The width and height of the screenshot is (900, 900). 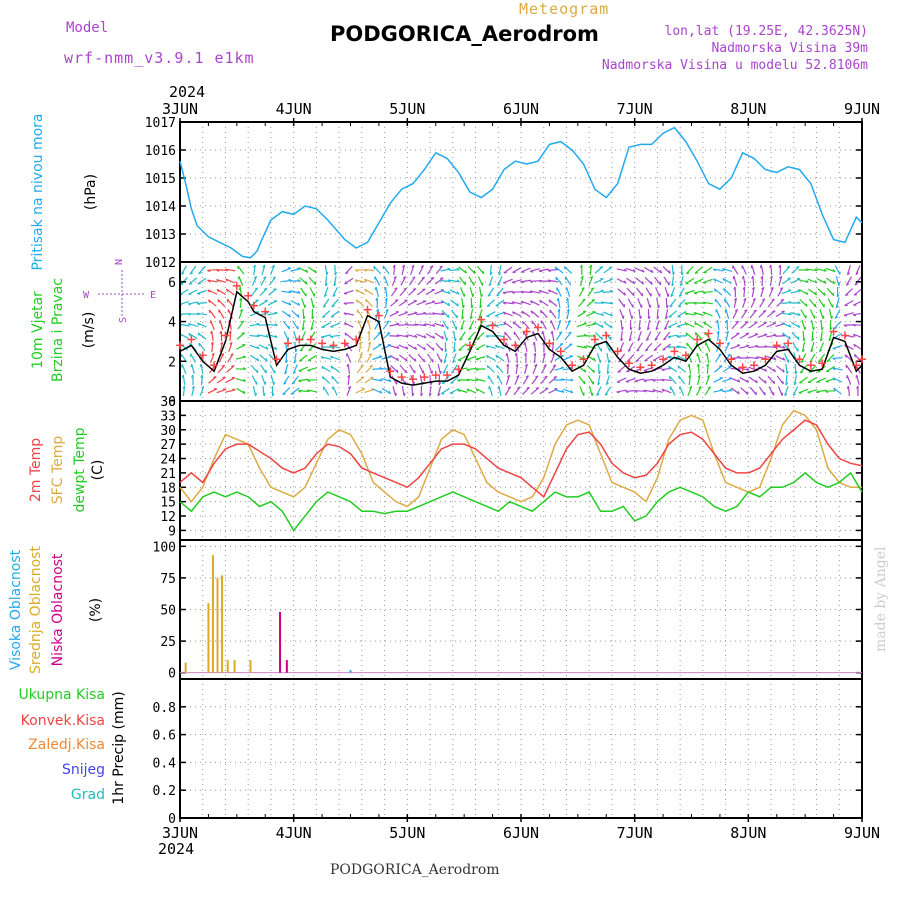 What do you see at coordinates (122, 294) in the screenshot?
I see `compass-cross` at bounding box center [122, 294].